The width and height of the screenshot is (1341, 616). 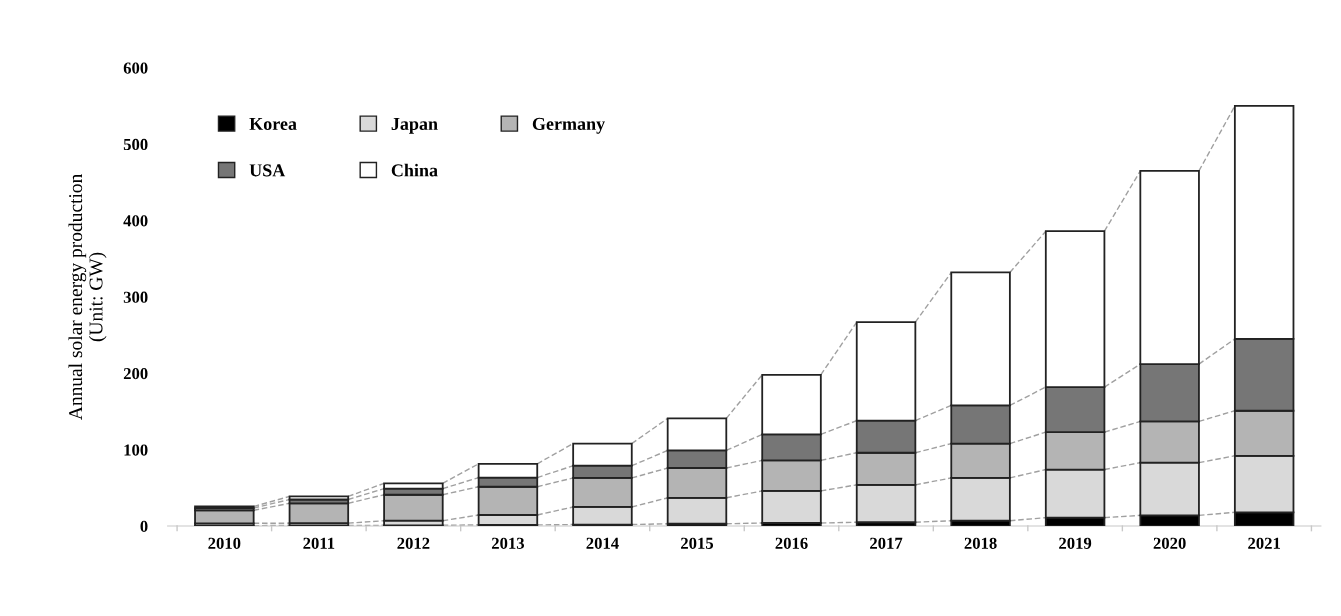 I want to click on x-tick-label: 2015, so click(x=697, y=543).